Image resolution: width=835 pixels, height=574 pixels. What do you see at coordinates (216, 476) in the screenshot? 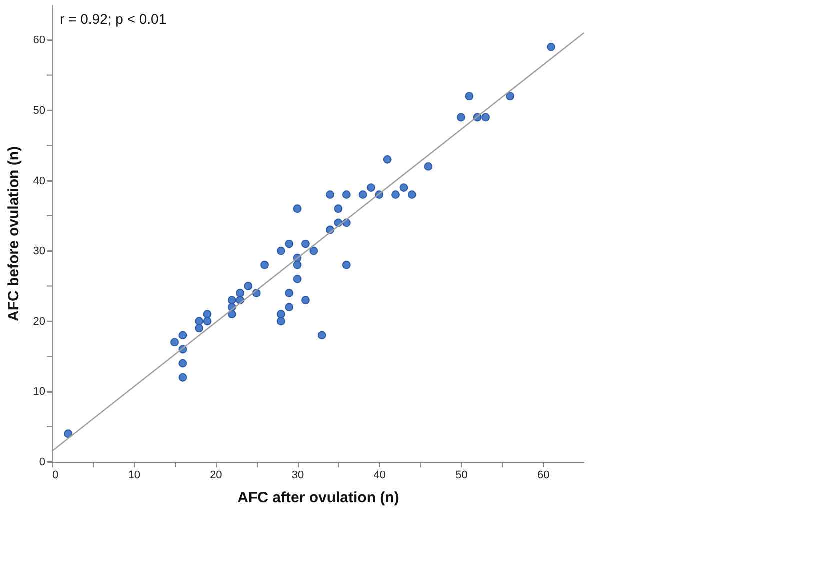
I see `x-tick-label: 20` at bounding box center [216, 476].